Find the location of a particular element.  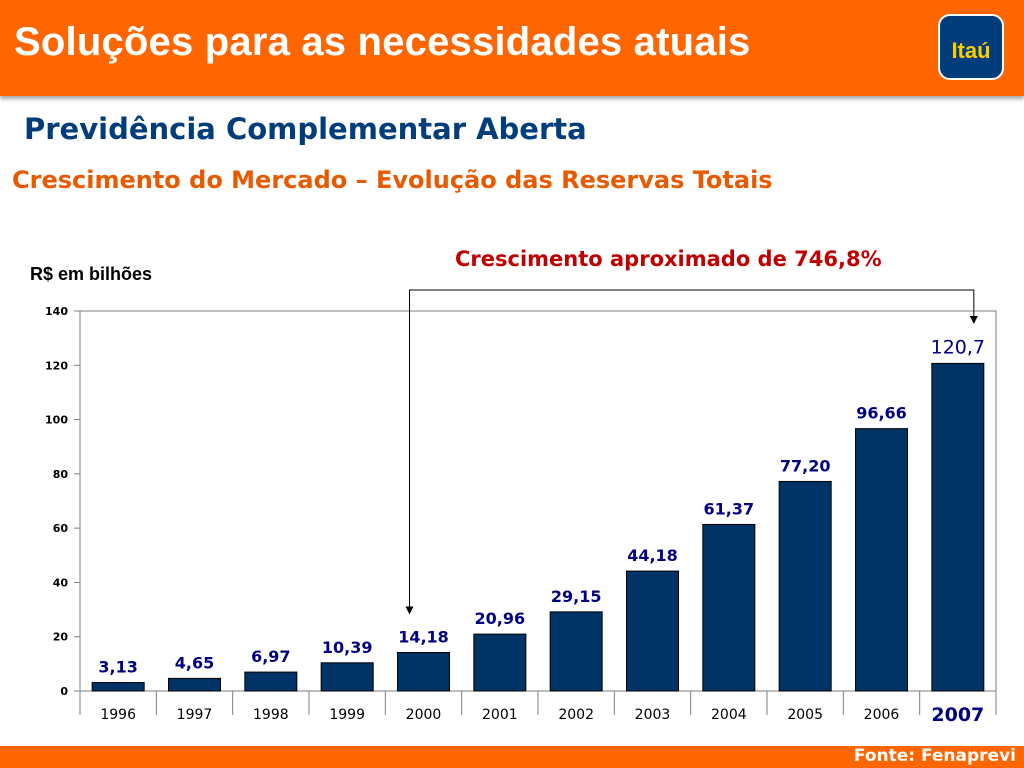

x-tick-label: 2005 is located at coordinates (805, 715).